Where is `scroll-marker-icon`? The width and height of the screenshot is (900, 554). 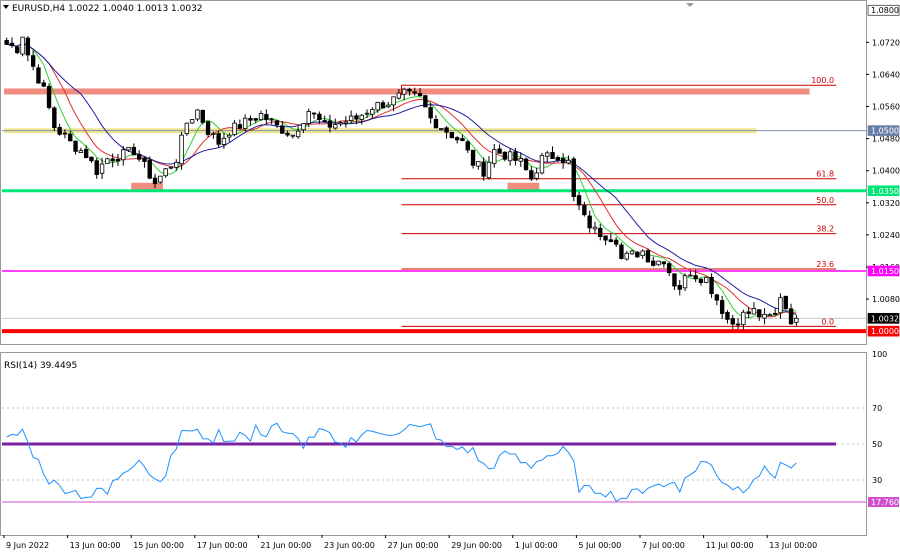
scroll-marker-icon is located at coordinates (690, 5).